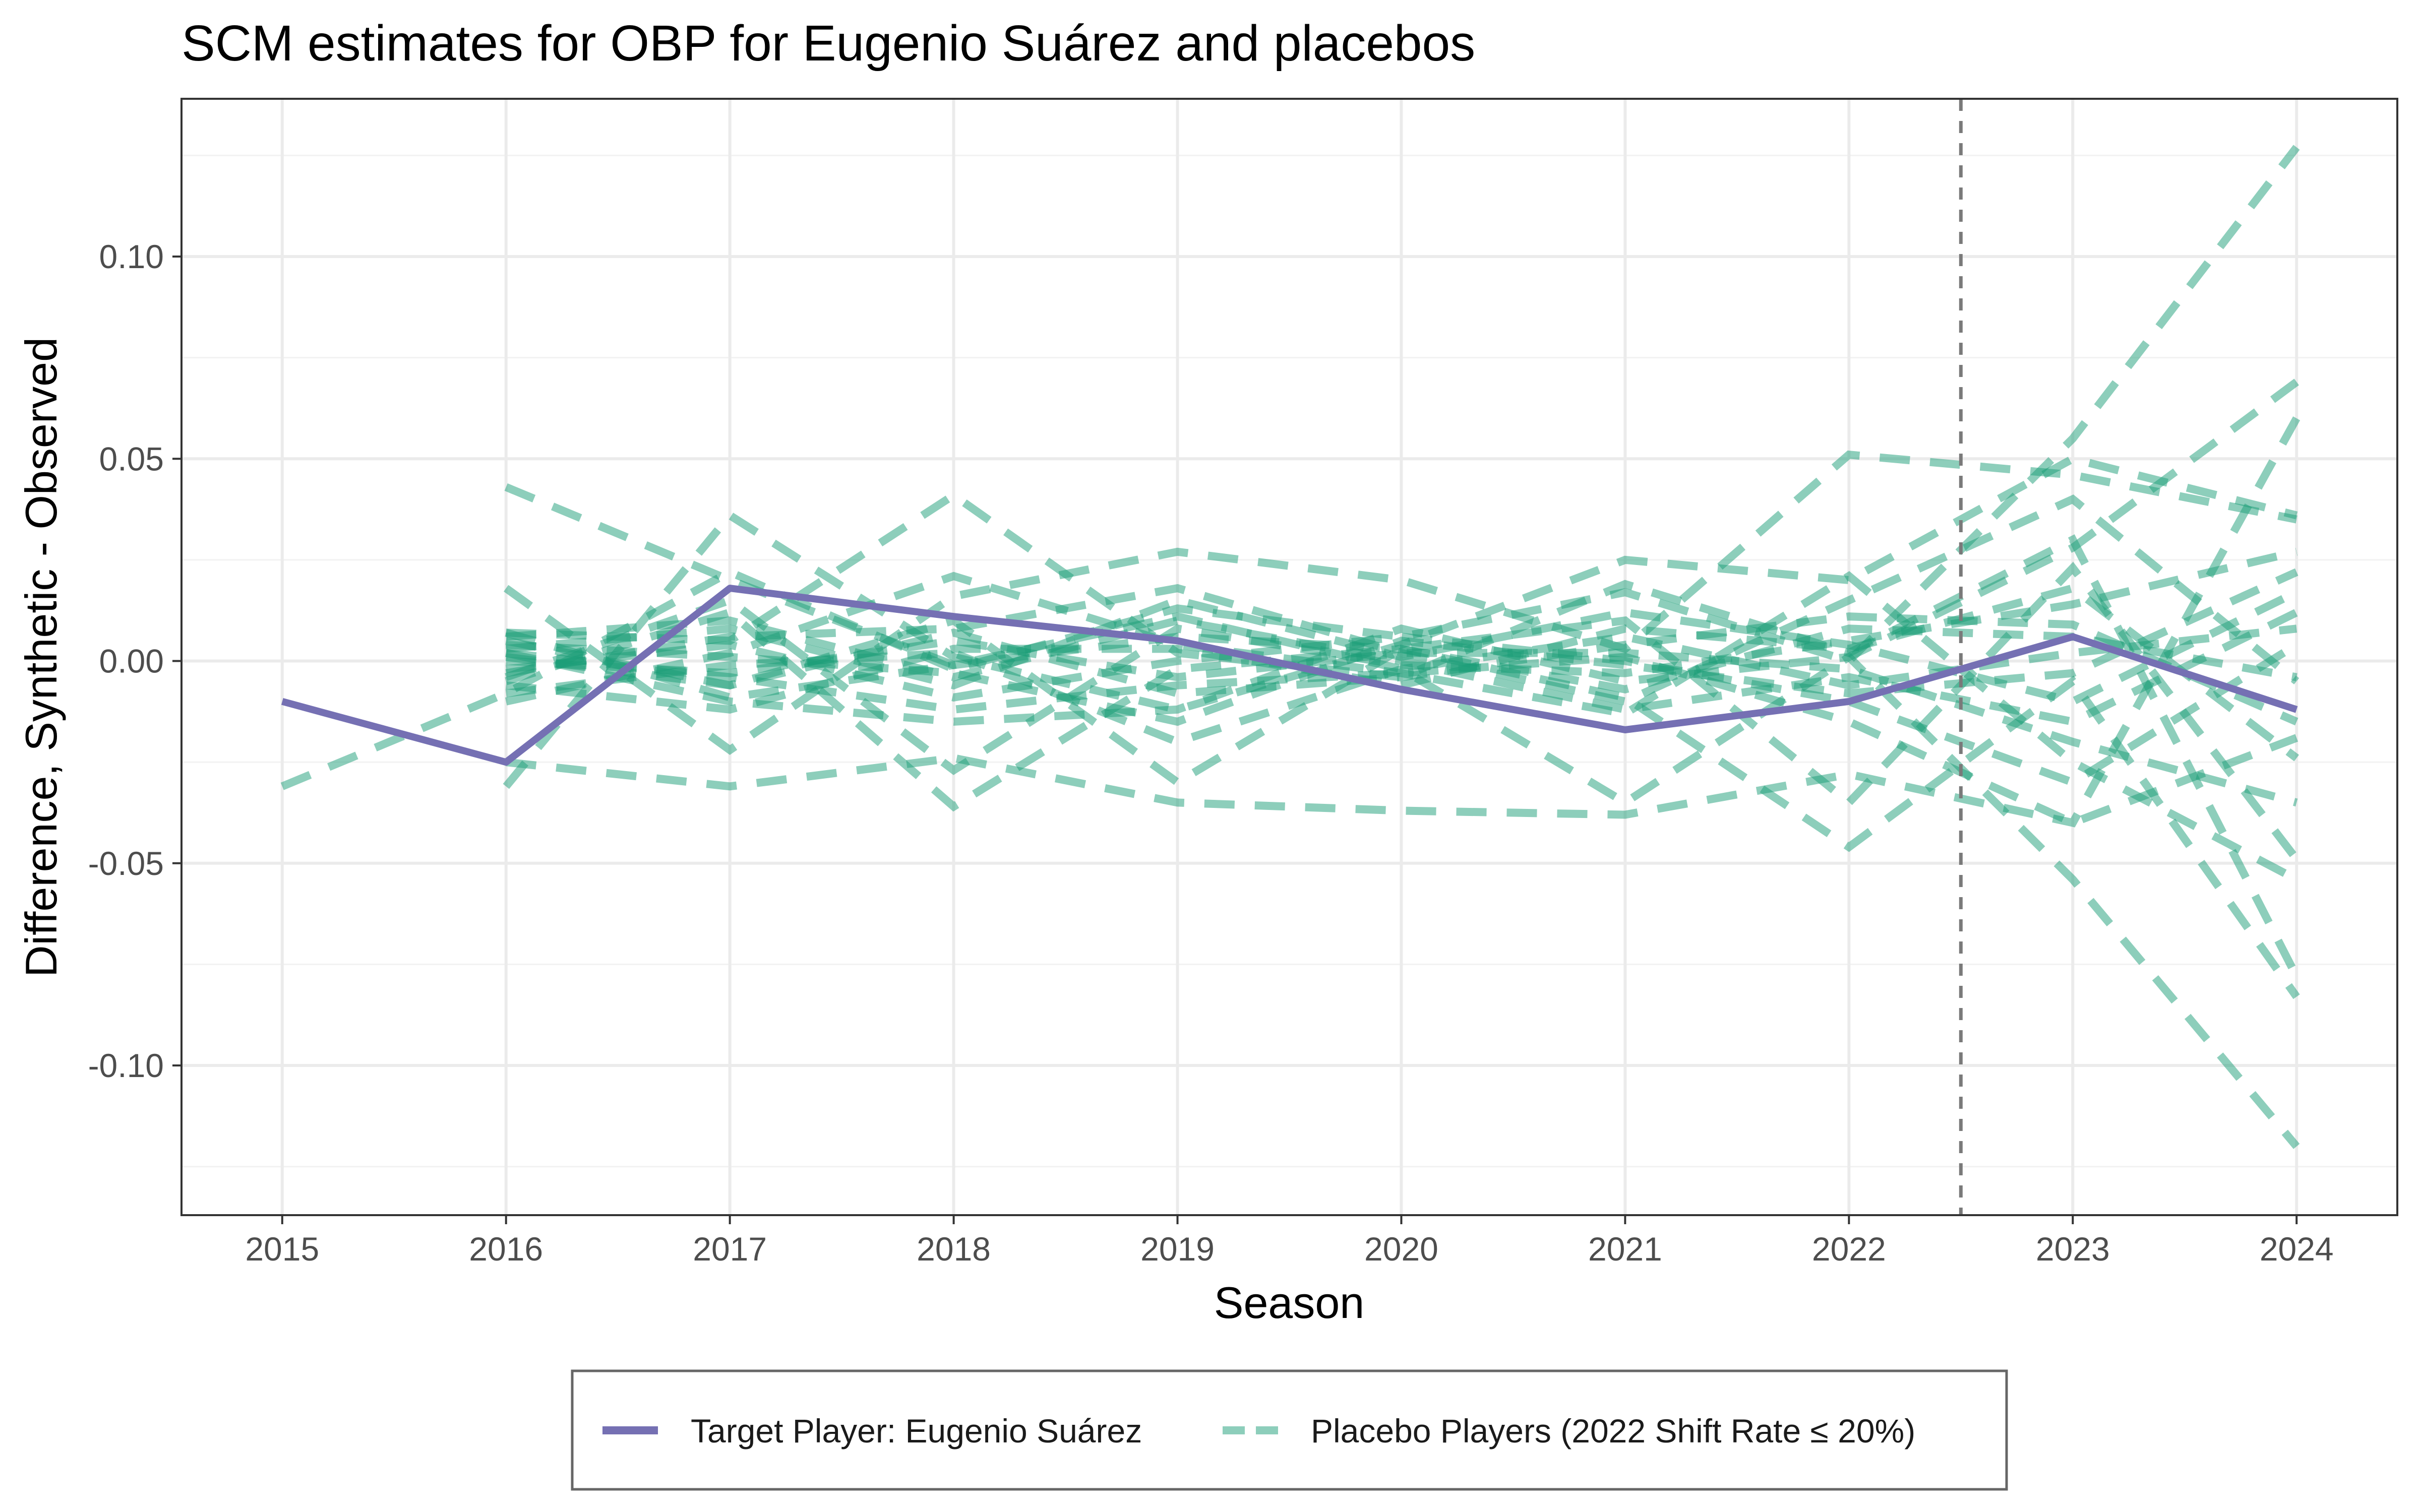  Describe the element at coordinates (1289, 1242) in the screenshot. I see `x-axis: 2015 2016 2017 2018 2019 2020 2021 2022 2023 2024` at that location.